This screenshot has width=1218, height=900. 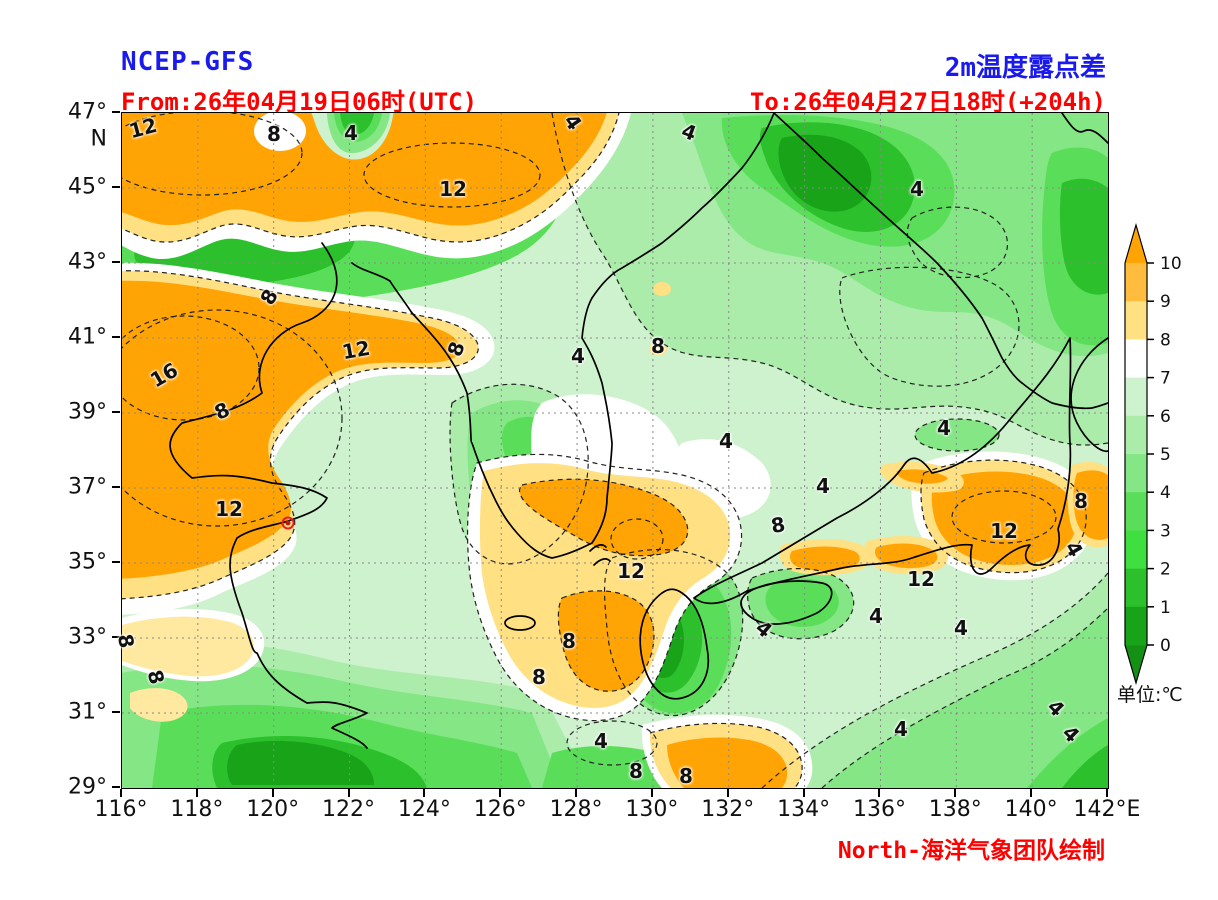 What do you see at coordinates (576, 809) in the screenshot?
I see `x-axis-tick-label: 128°` at bounding box center [576, 809].